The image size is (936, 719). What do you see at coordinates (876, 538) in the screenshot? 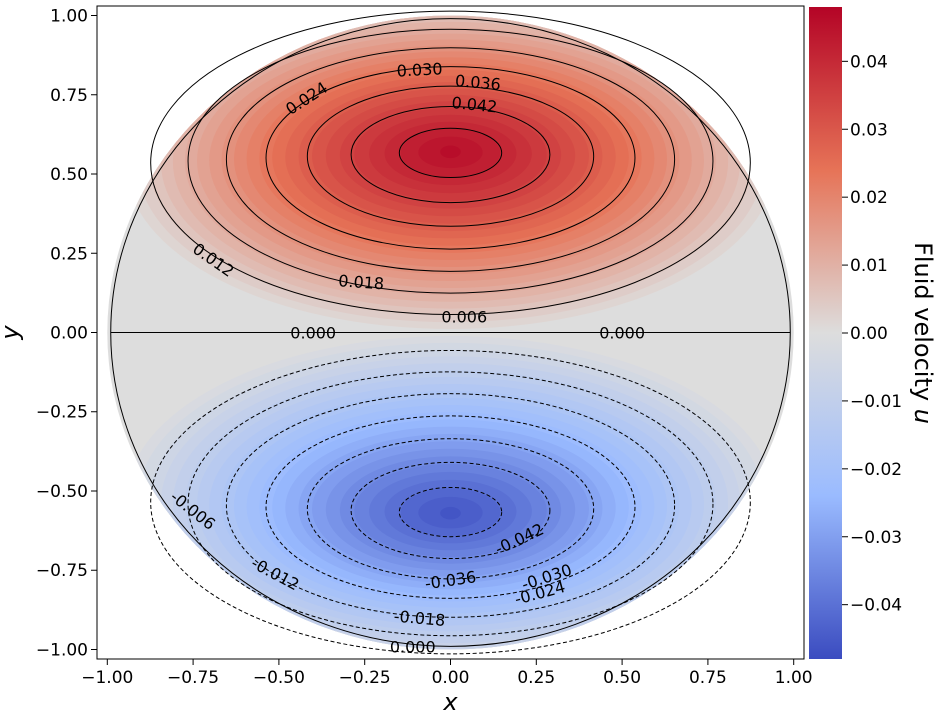
I see `colorbar-tick-label: −0.03` at bounding box center [876, 538].